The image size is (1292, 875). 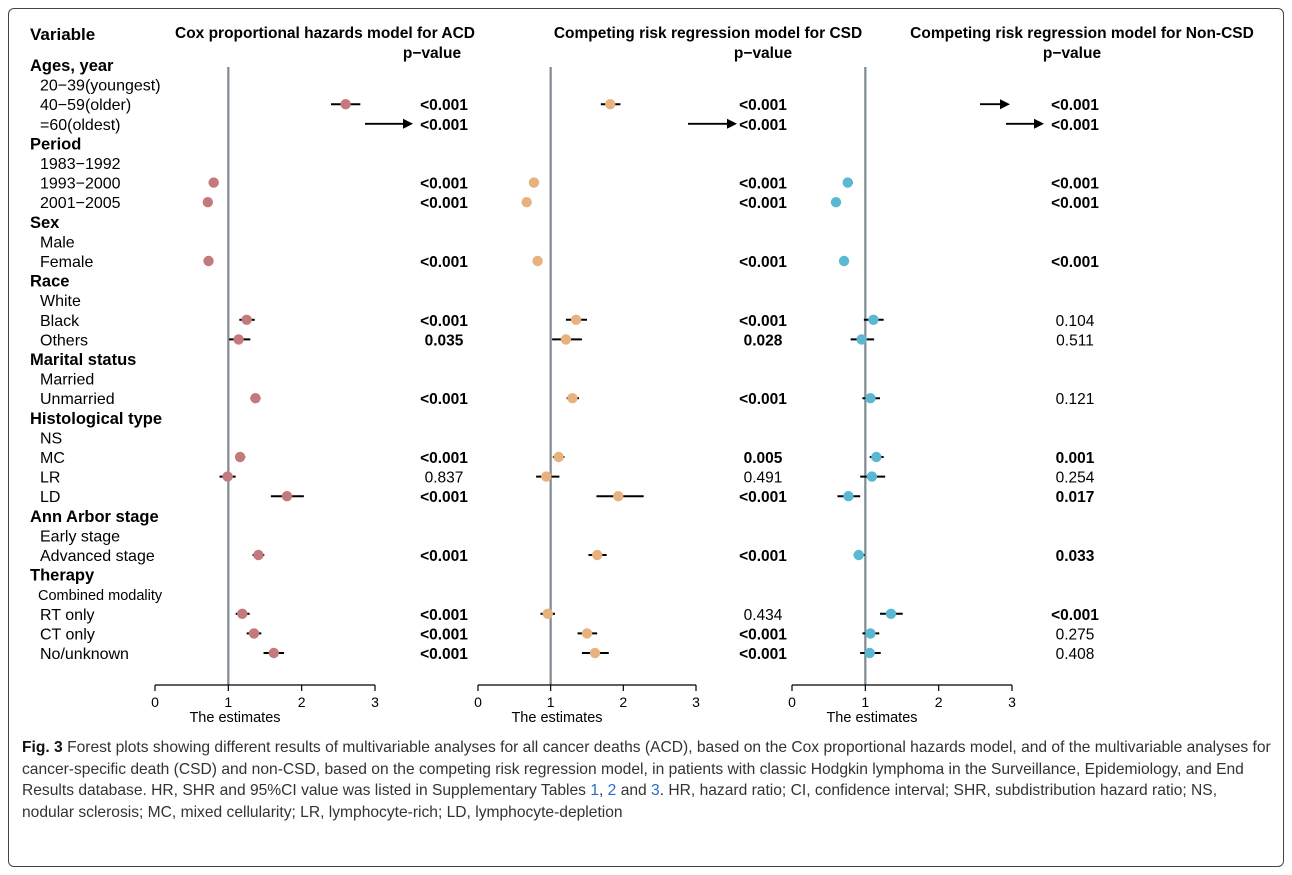 What do you see at coordinates (80, 164) in the screenshot?
I see `row-level-label: 1983−1992` at bounding box center [80, 164].